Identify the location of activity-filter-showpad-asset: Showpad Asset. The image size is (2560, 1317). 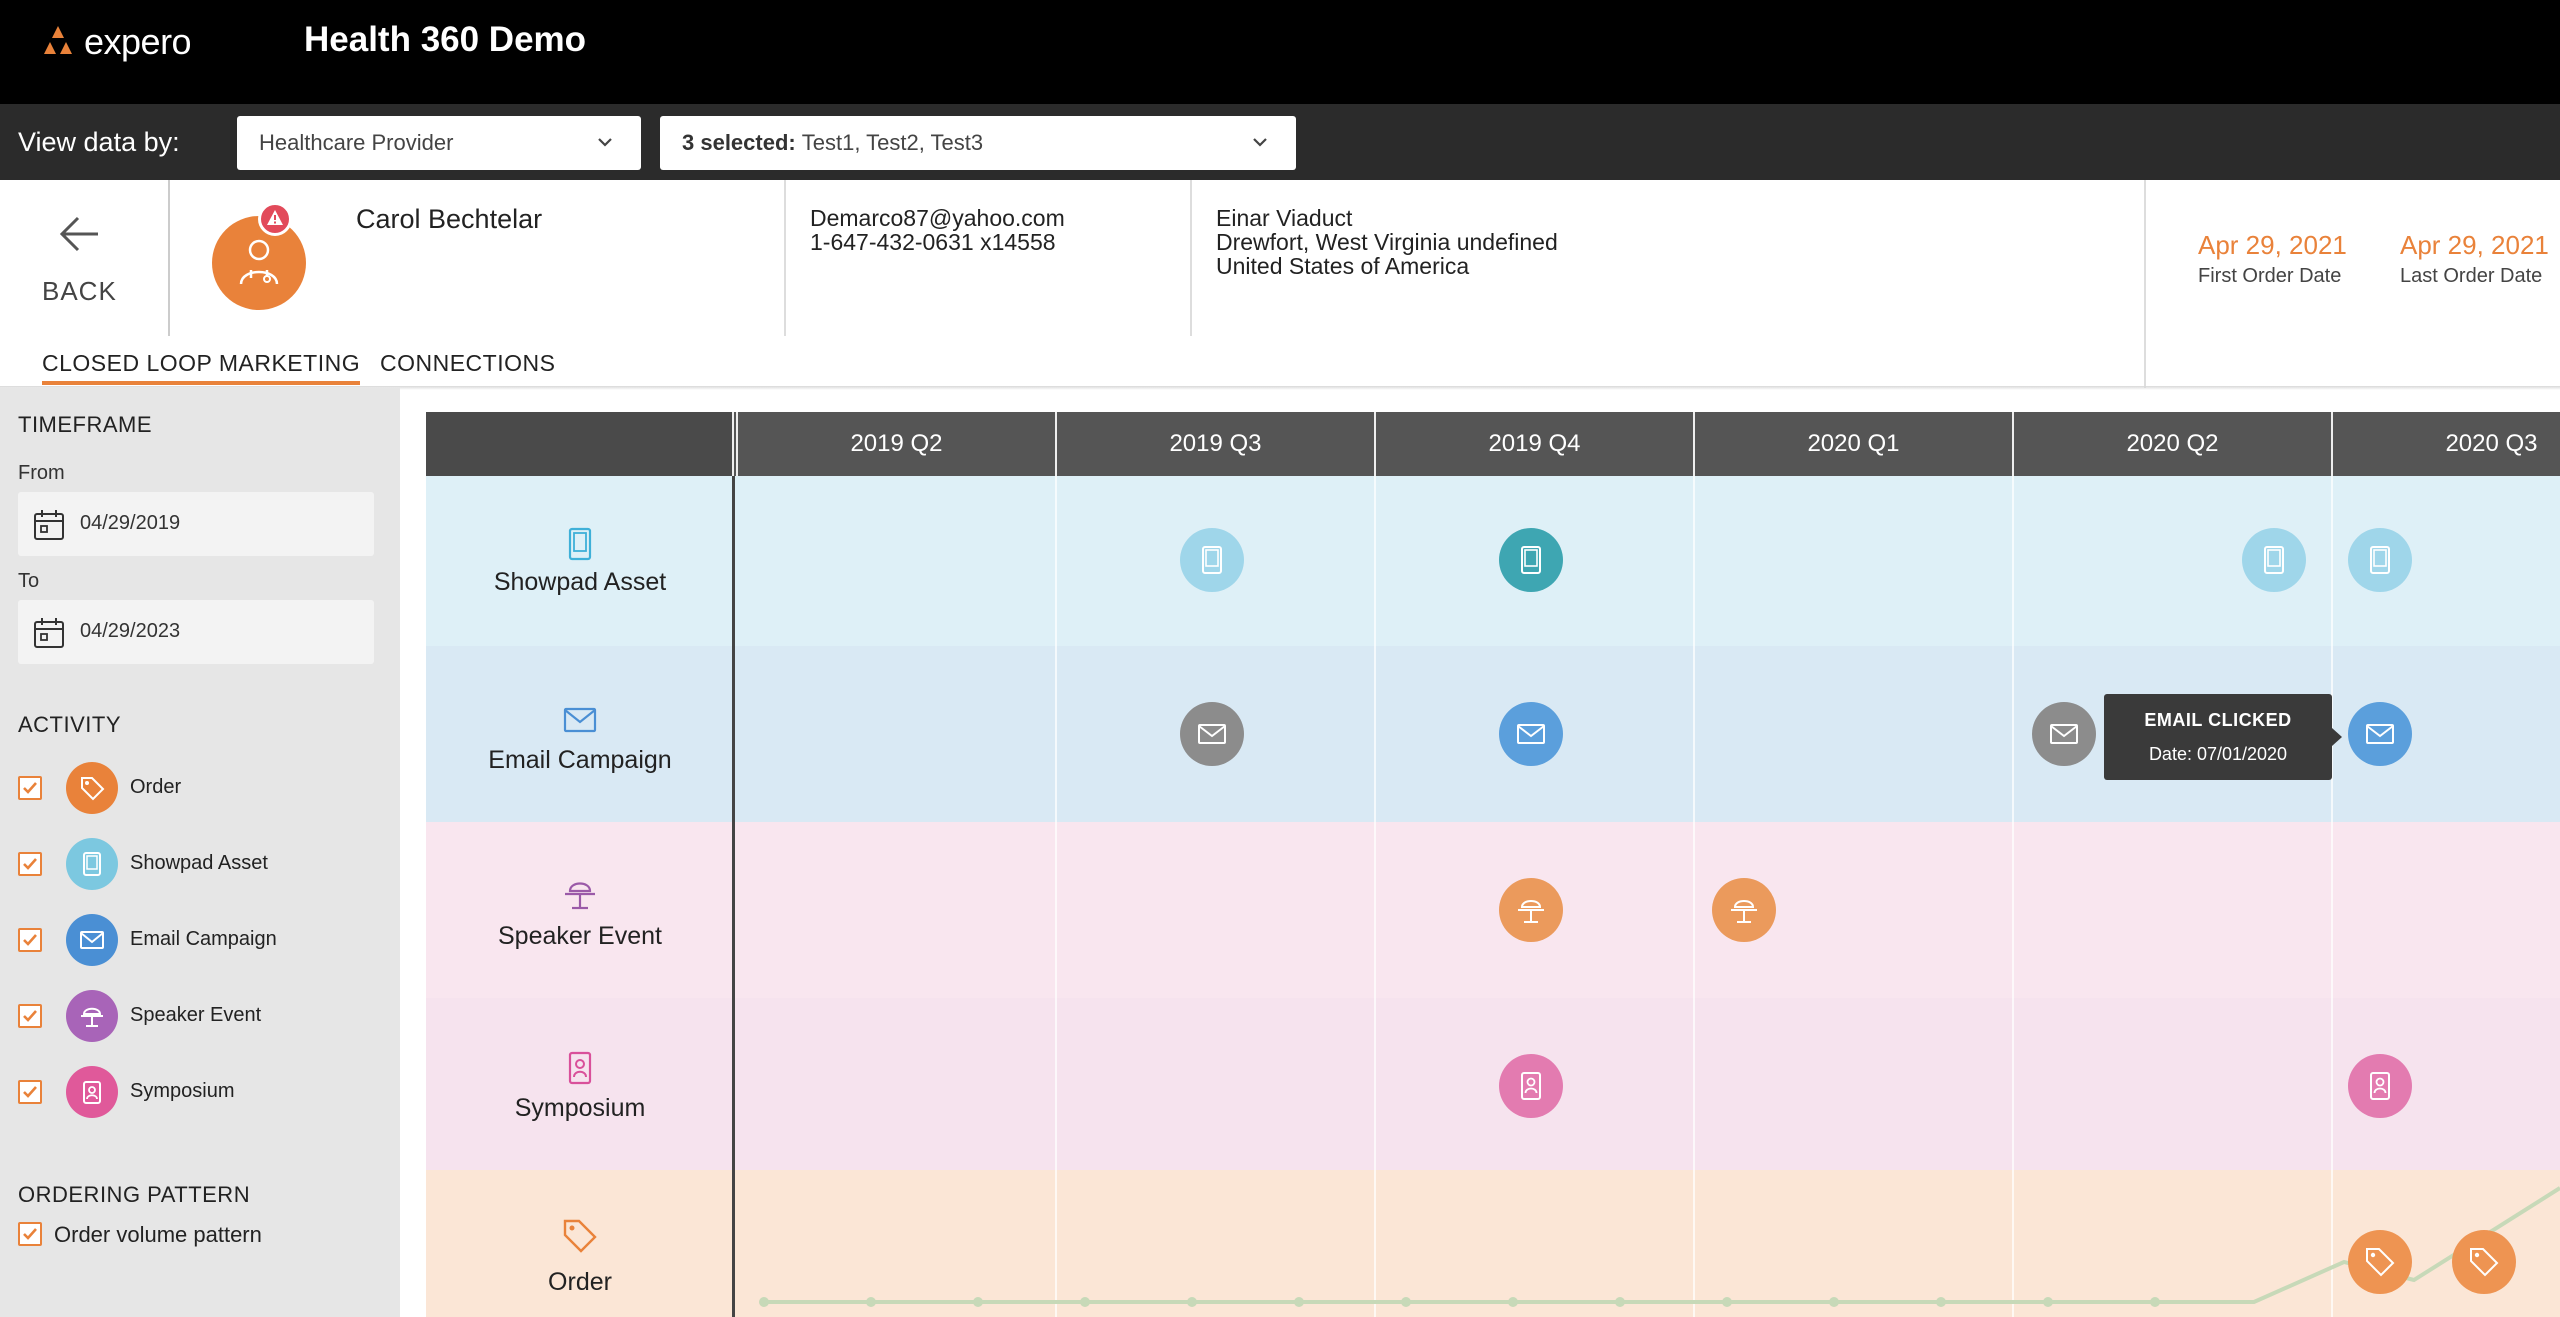
(198, 864).